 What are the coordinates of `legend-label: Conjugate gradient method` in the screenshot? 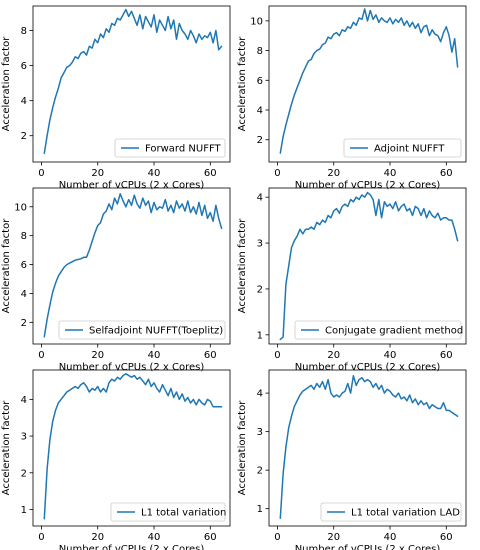 It's located at (394, 331).